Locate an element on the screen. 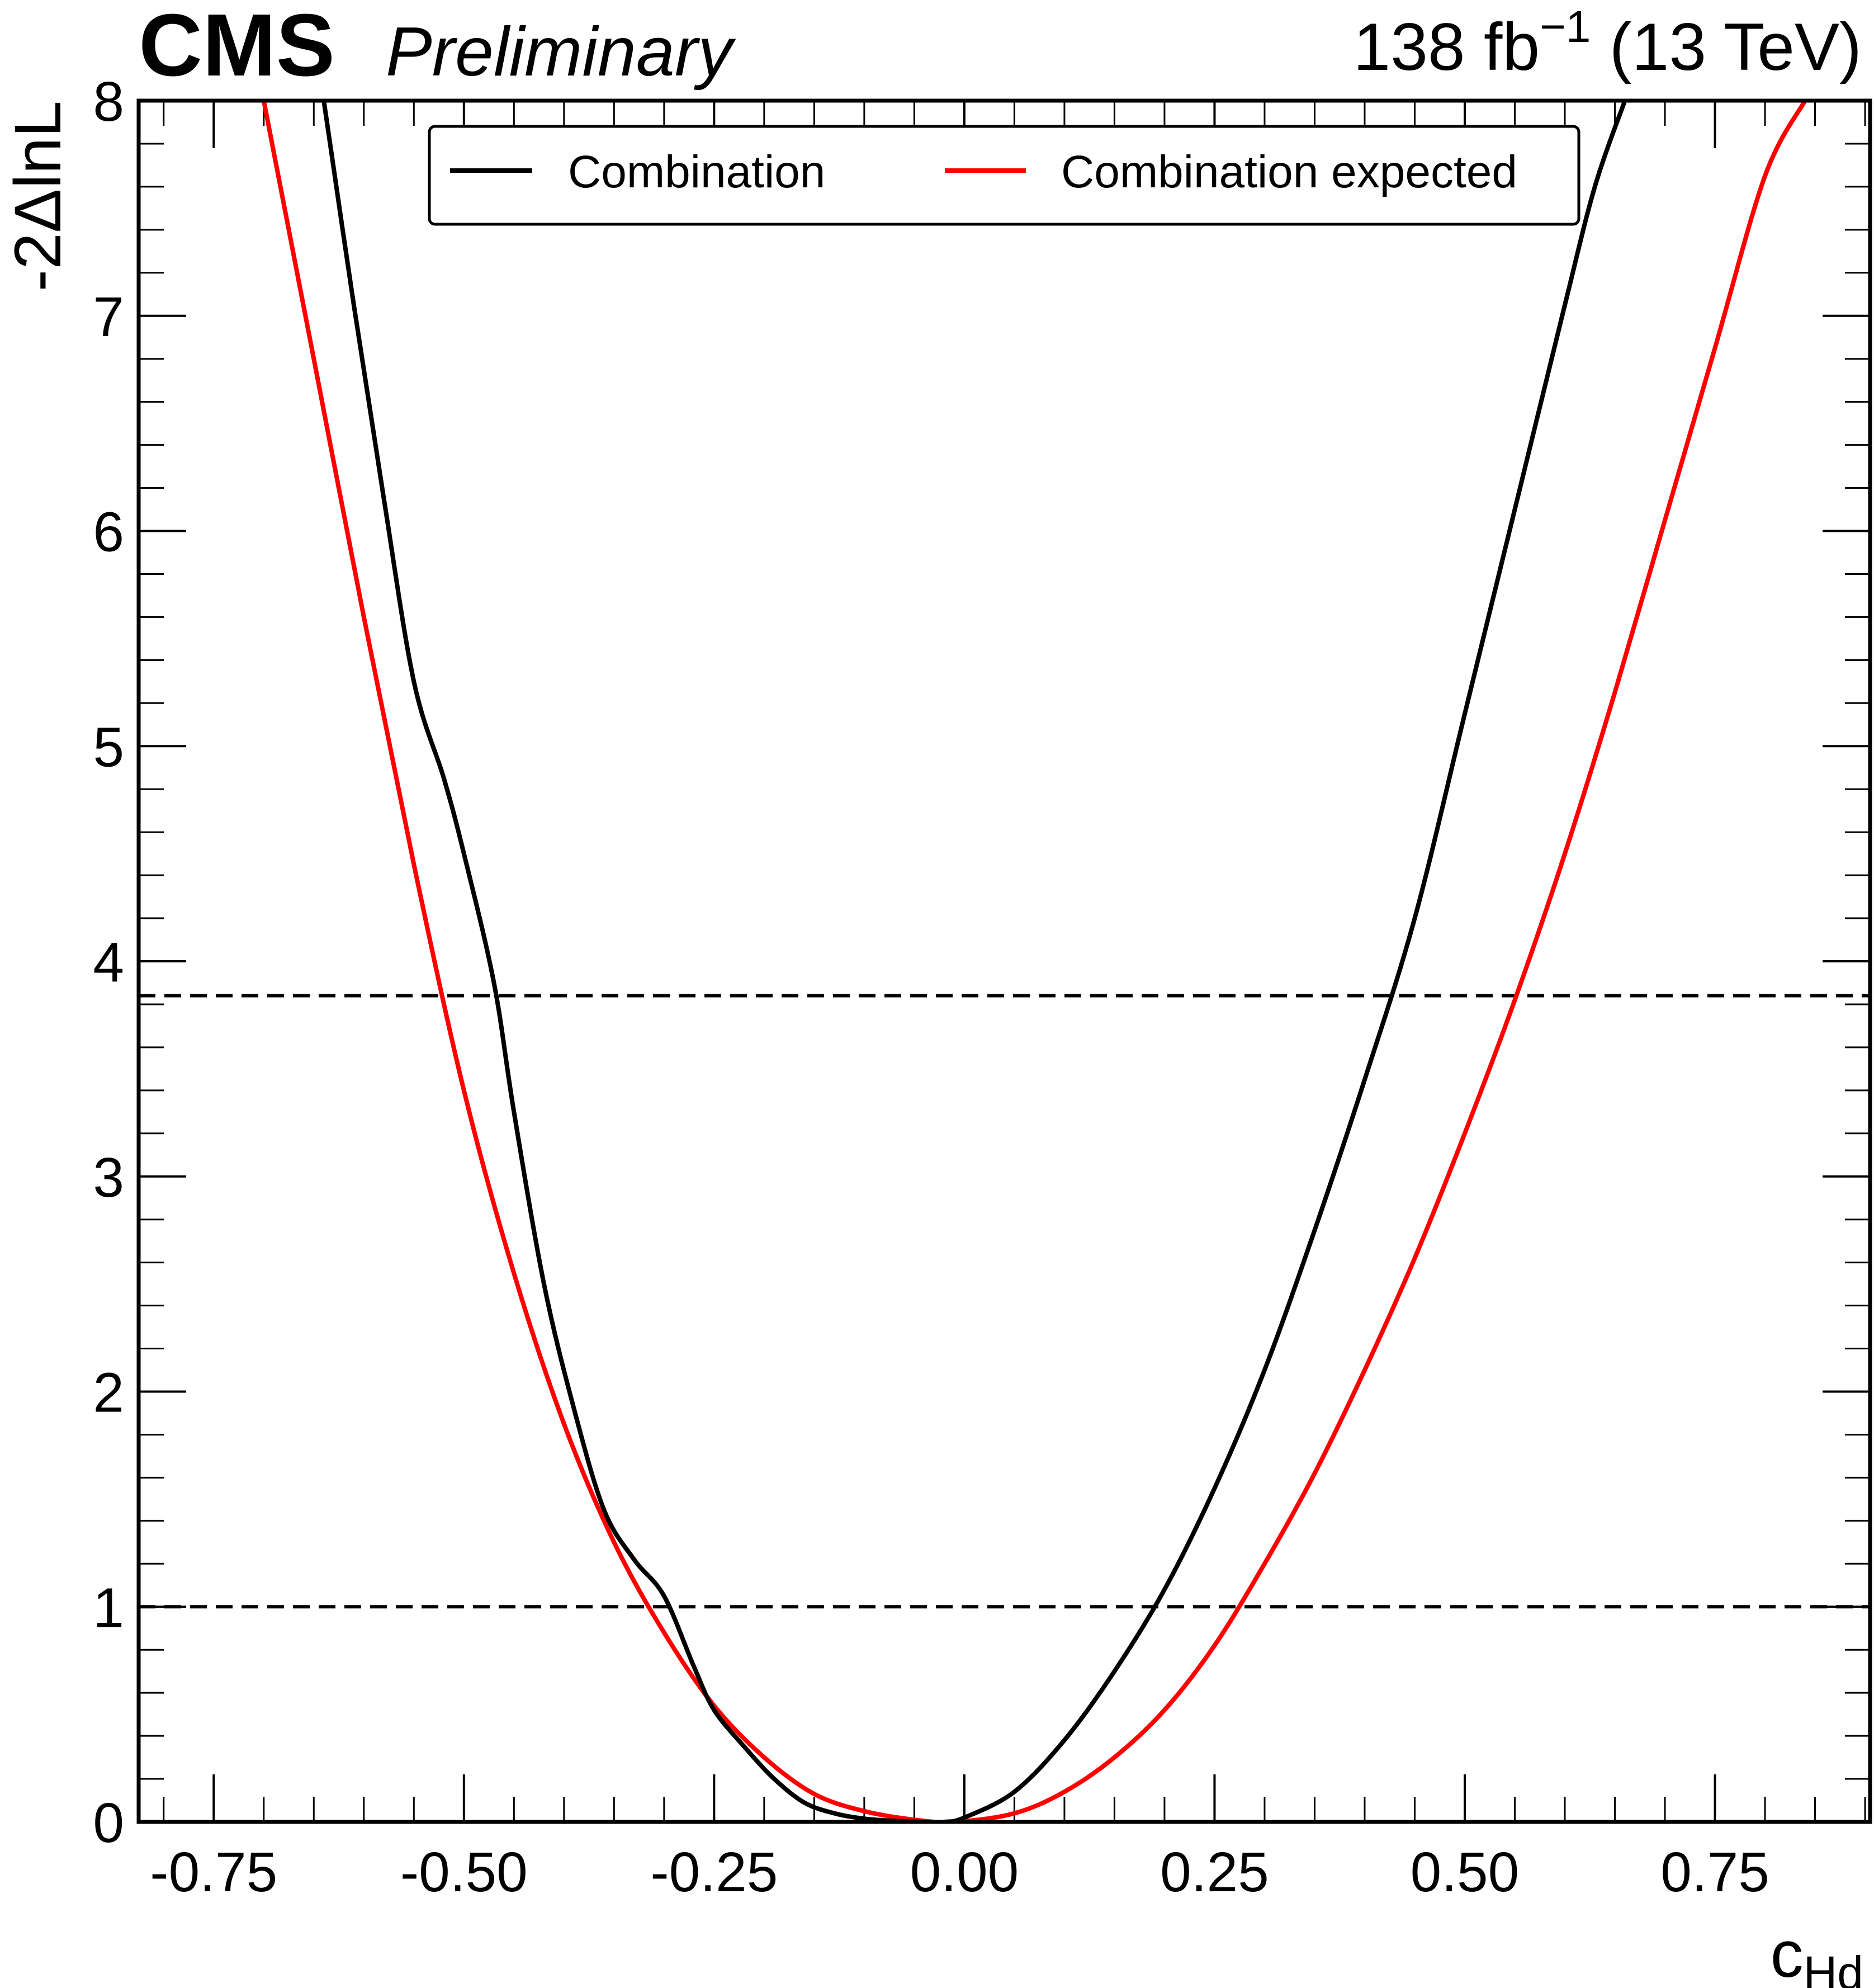  y-tick-label: 0 is located at coordinates (108, 1823).